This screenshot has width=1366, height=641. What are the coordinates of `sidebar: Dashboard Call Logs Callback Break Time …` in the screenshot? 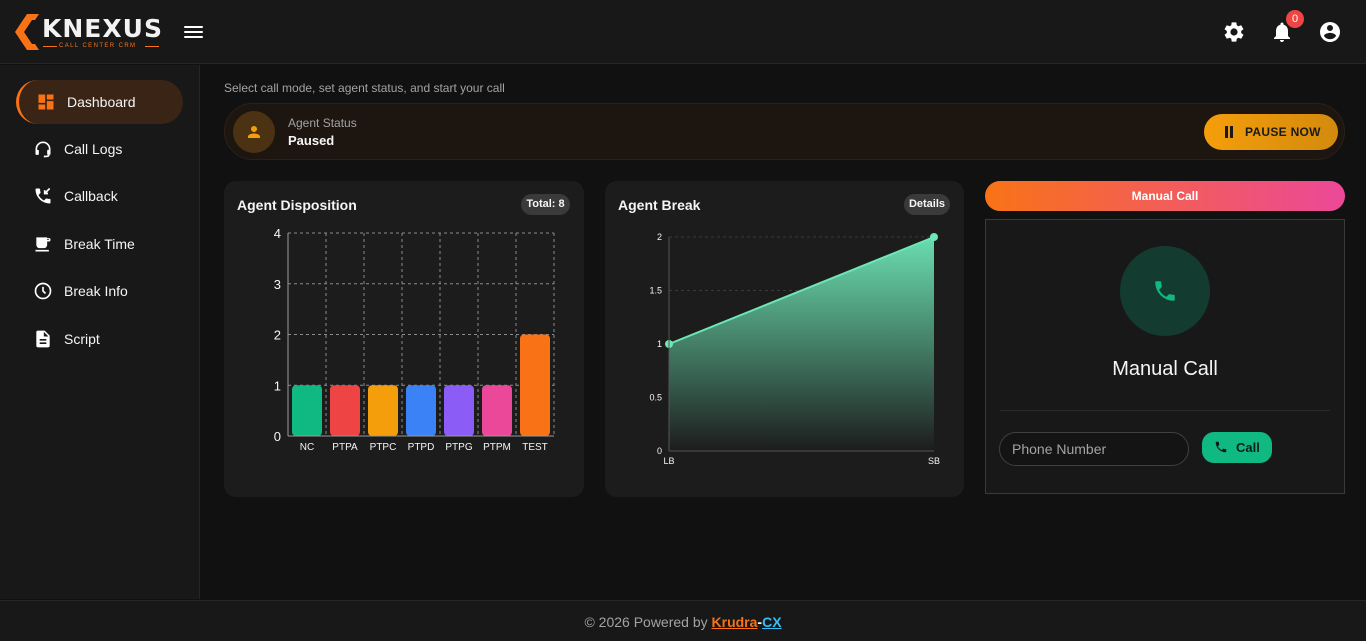 It's located at (100, 332).